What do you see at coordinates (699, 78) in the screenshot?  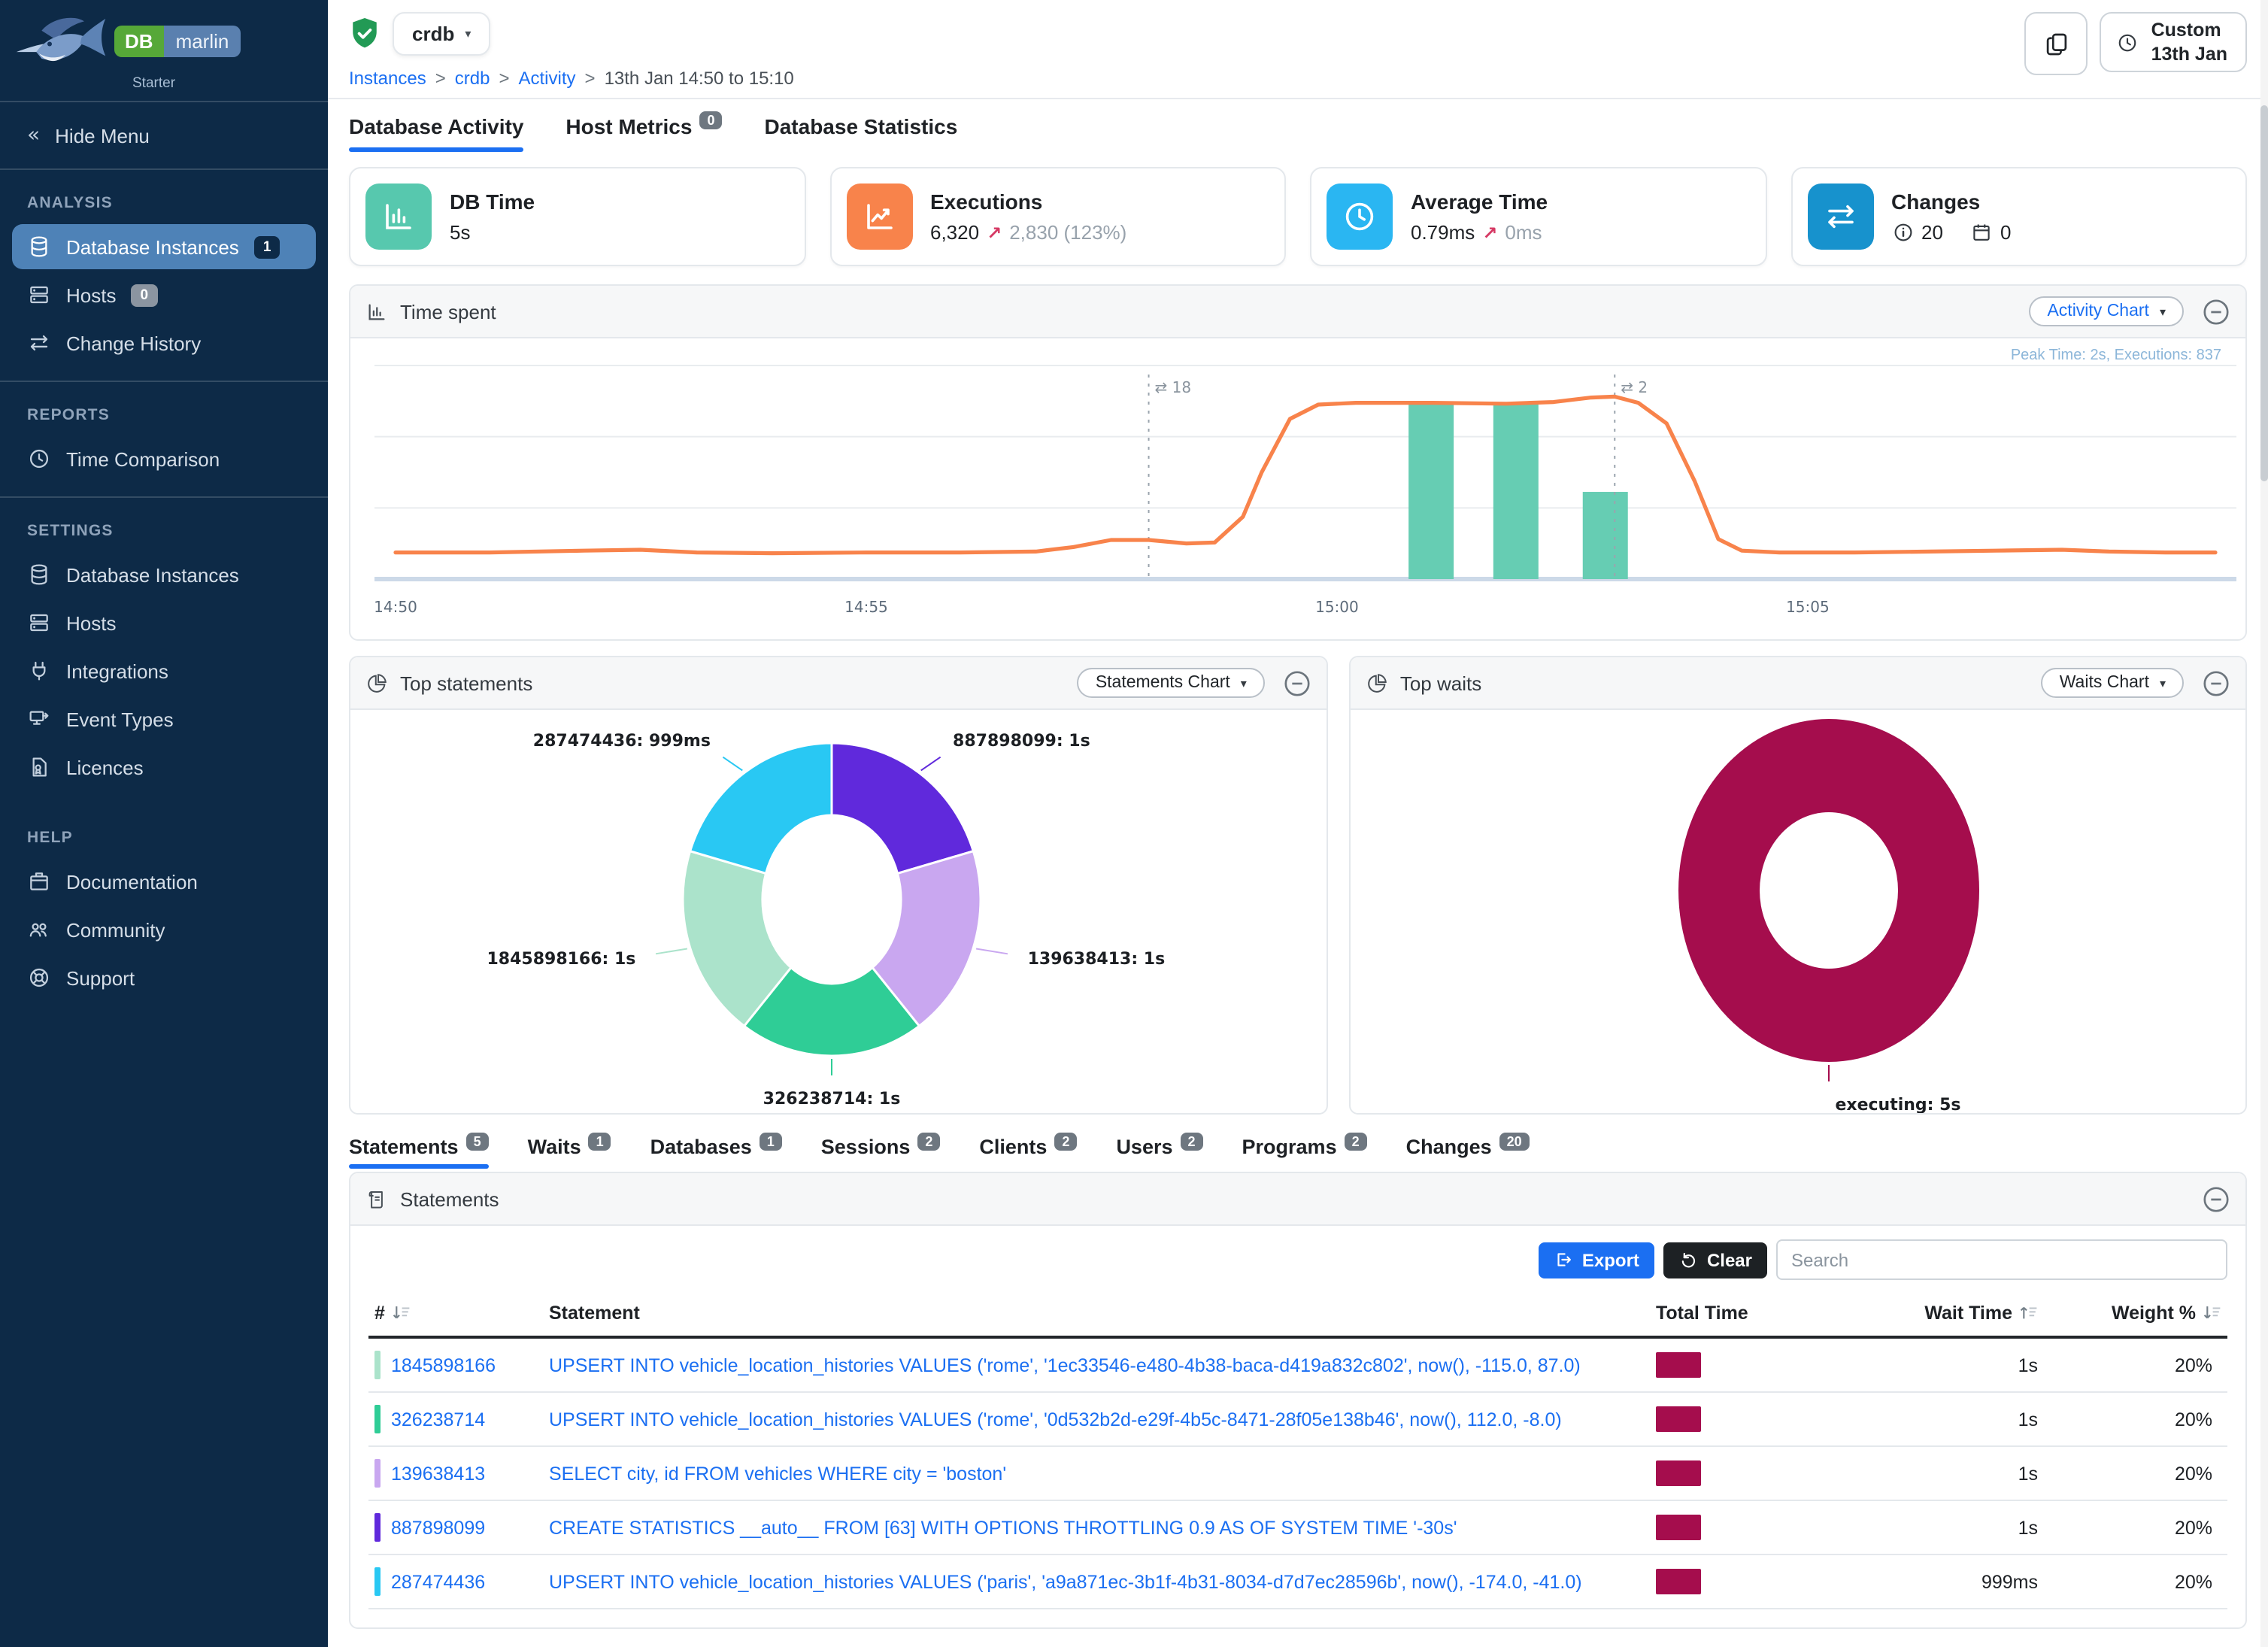 I see `breadcrumb-current: 13th Jan 14:50 to 15:10` at bounding box center [699, 78].